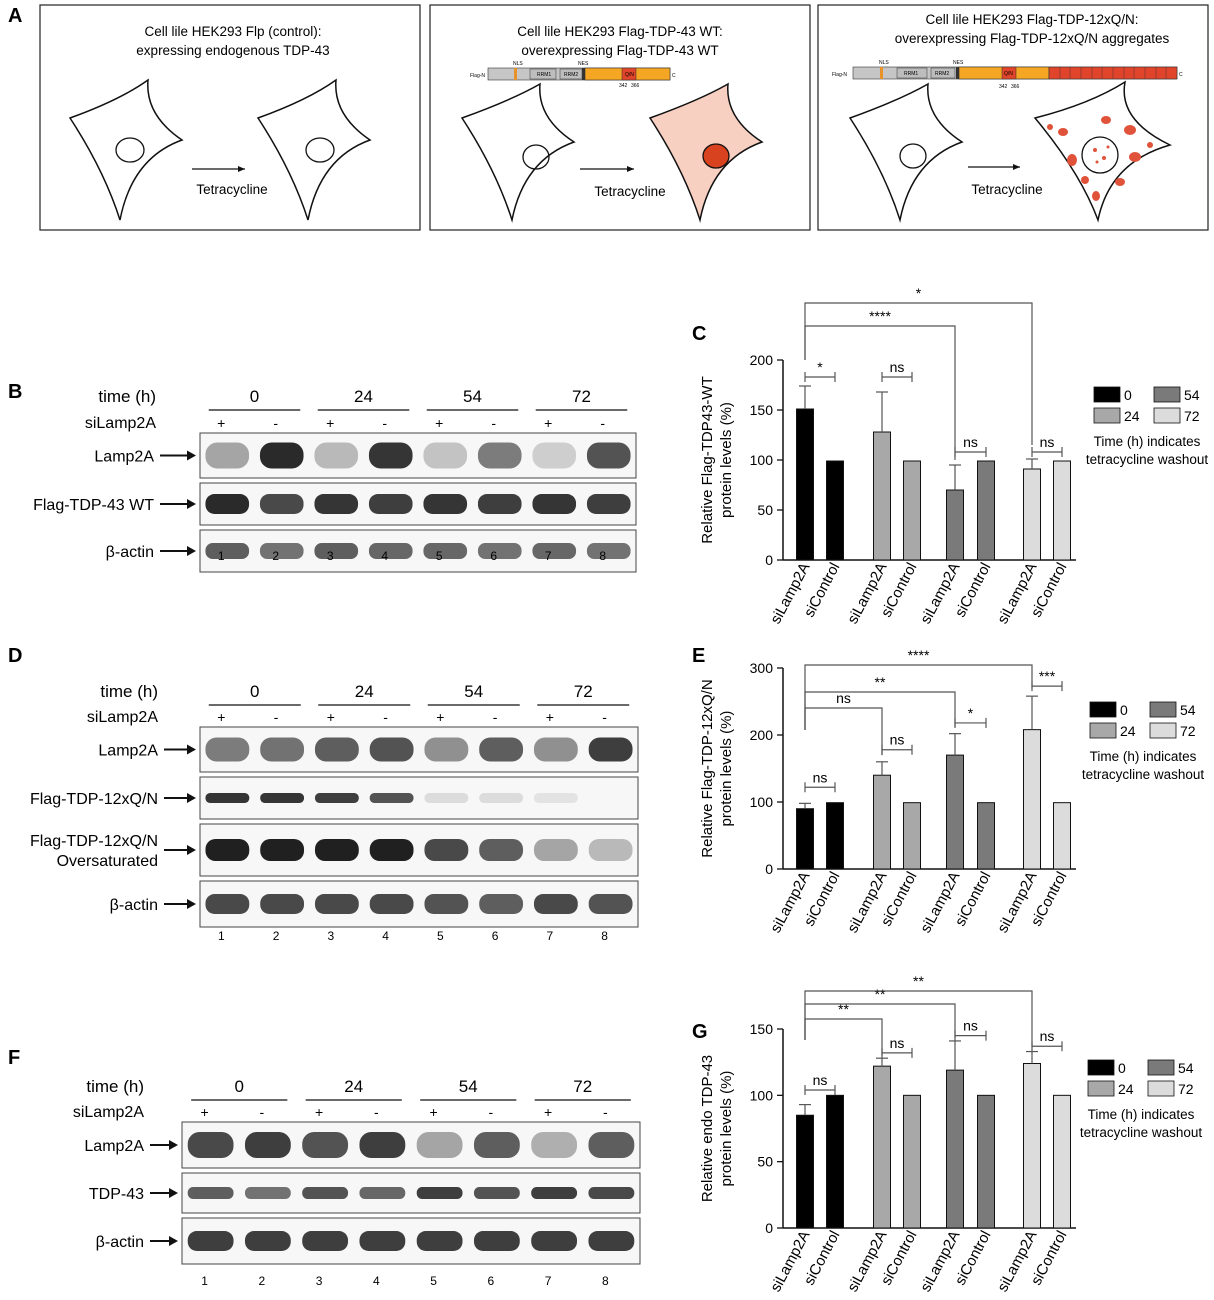 Image resolution: width=1214 pixels, height=1300 pixels. What do you see at coordinates (115, 1086) in the screenshot?
I see `time-label: time (h)` at bounding box center [115, 1086].